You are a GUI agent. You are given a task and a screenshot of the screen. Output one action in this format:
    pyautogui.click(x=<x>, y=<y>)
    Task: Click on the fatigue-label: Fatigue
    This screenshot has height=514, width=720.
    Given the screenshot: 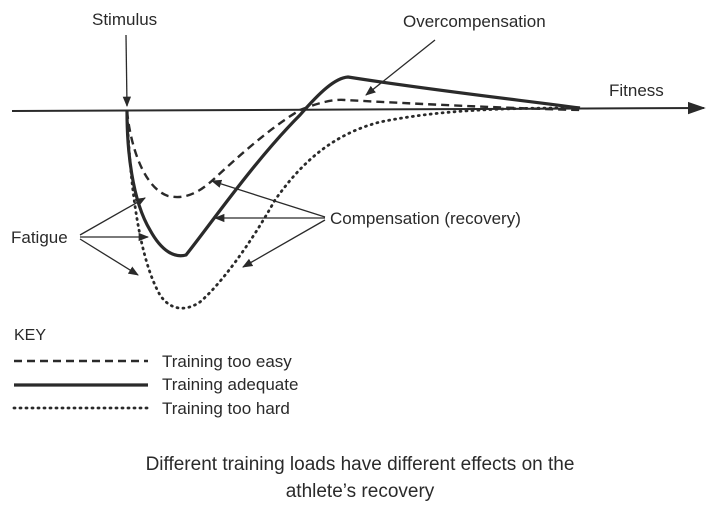 What is the action you would take?
    pyautogui.click(x=39, y=237)
    